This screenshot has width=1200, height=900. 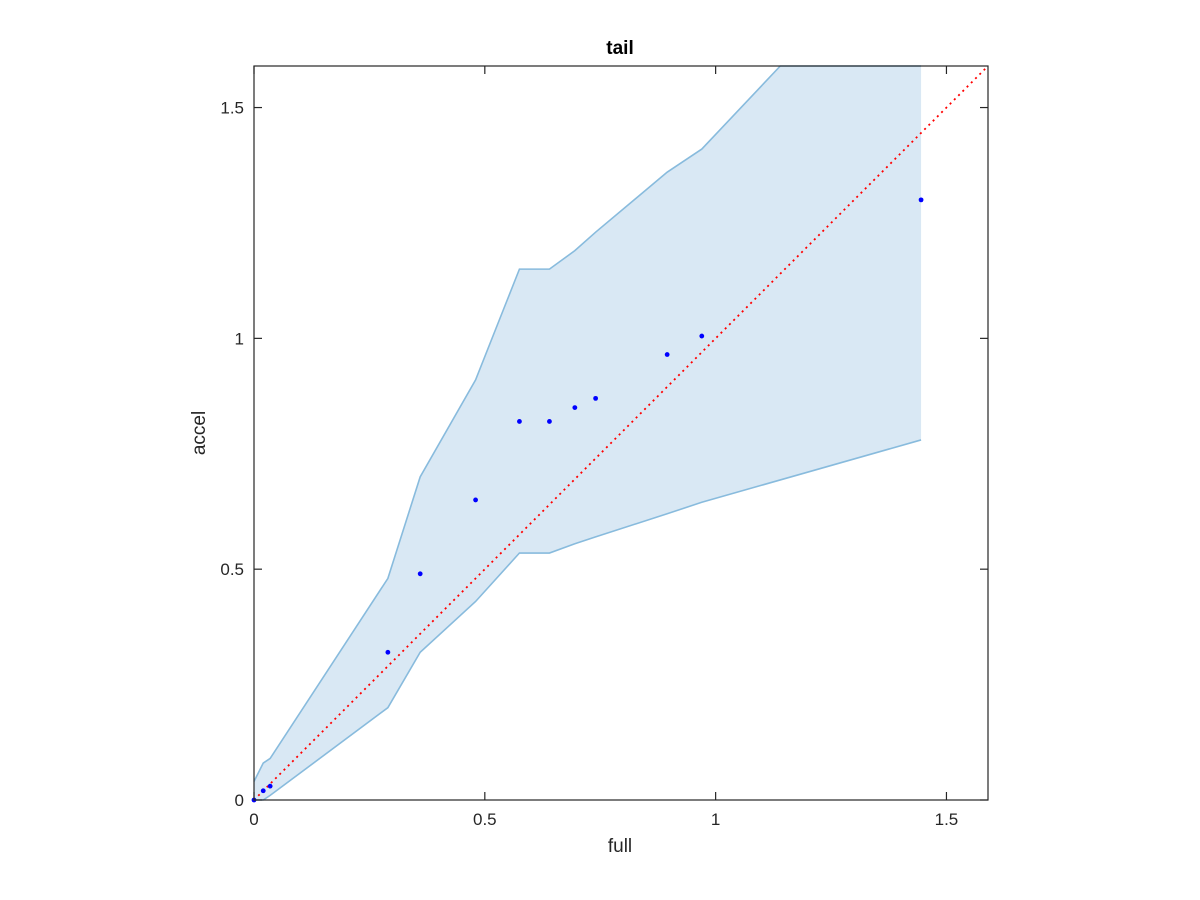 What do you see at coordinates (619, 48) in the screenshot?
I see `chart-title: tail` at bounding box center [619, 48].